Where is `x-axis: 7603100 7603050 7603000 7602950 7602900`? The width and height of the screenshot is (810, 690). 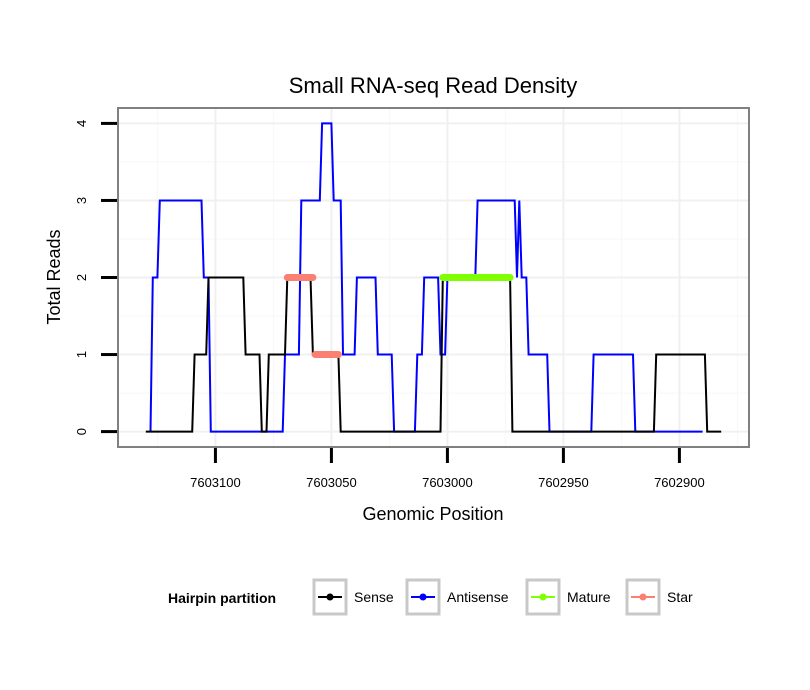
x-axis: 7603100 7603050 7603000 7602950 7602900 is located at coordinates (447, 469).